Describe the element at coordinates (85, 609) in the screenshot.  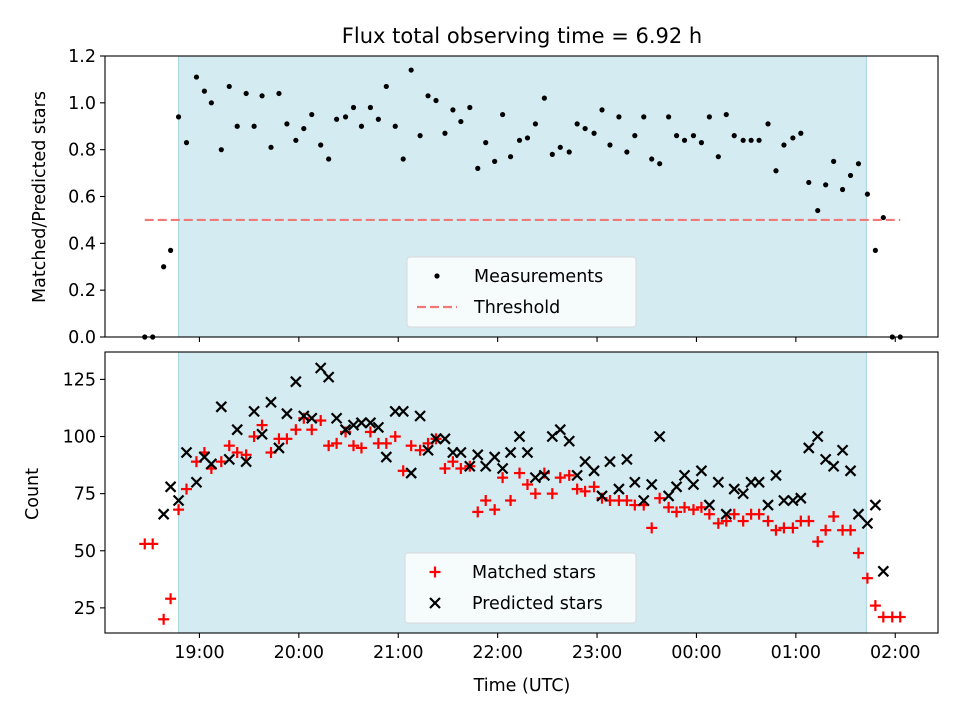
I see `y-tick-label: 25` at that location.